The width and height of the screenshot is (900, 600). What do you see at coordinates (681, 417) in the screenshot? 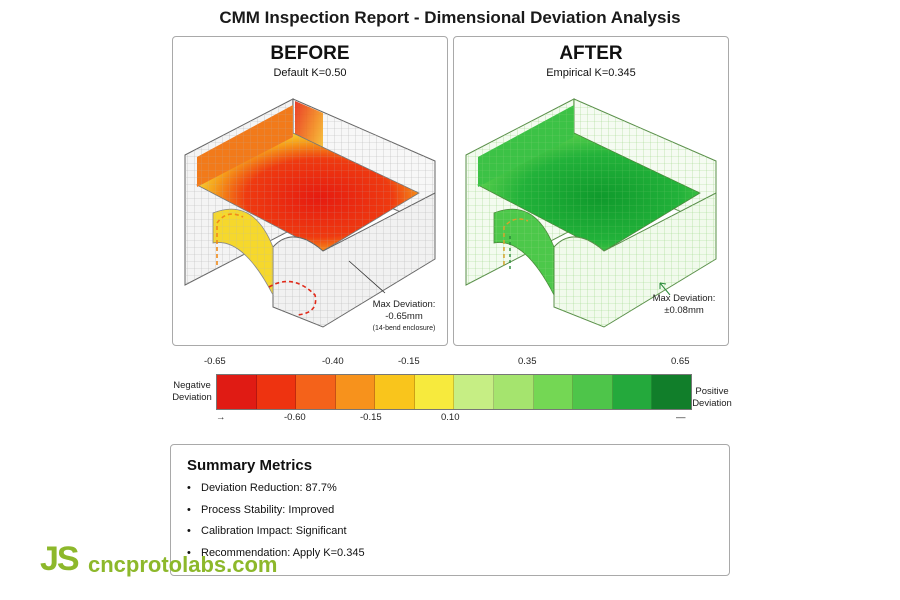
I see `scale-arrow-right: —` at bounding box center [681, 417].